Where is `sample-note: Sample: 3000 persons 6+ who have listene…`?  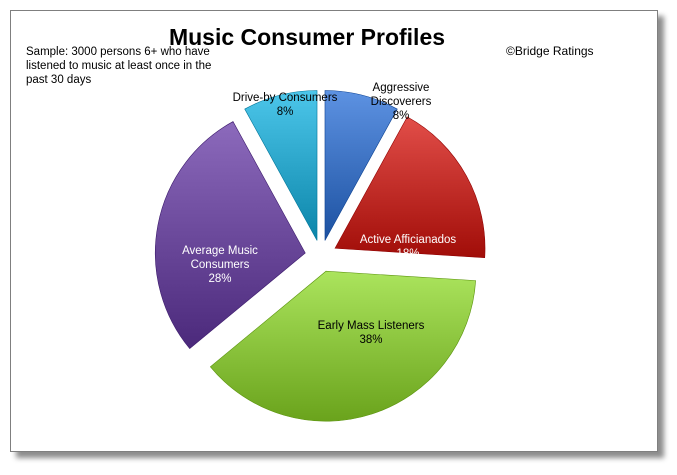 sample-note: Sample: 3000 persons 6+ who have listene… is located at coordinates (119, 66).